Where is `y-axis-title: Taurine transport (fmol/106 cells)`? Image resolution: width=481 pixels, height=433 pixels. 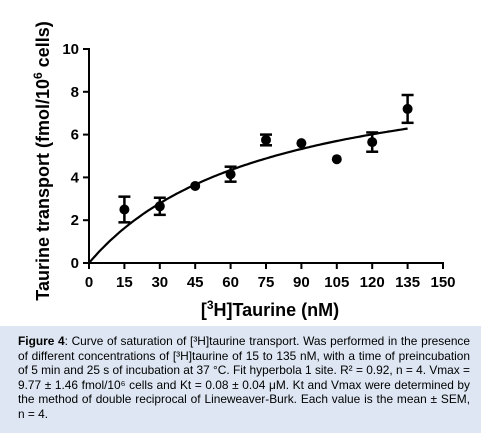
y-axis-title: Taurine transport (fmol/106 cells) is located at coordinates (42, 160).